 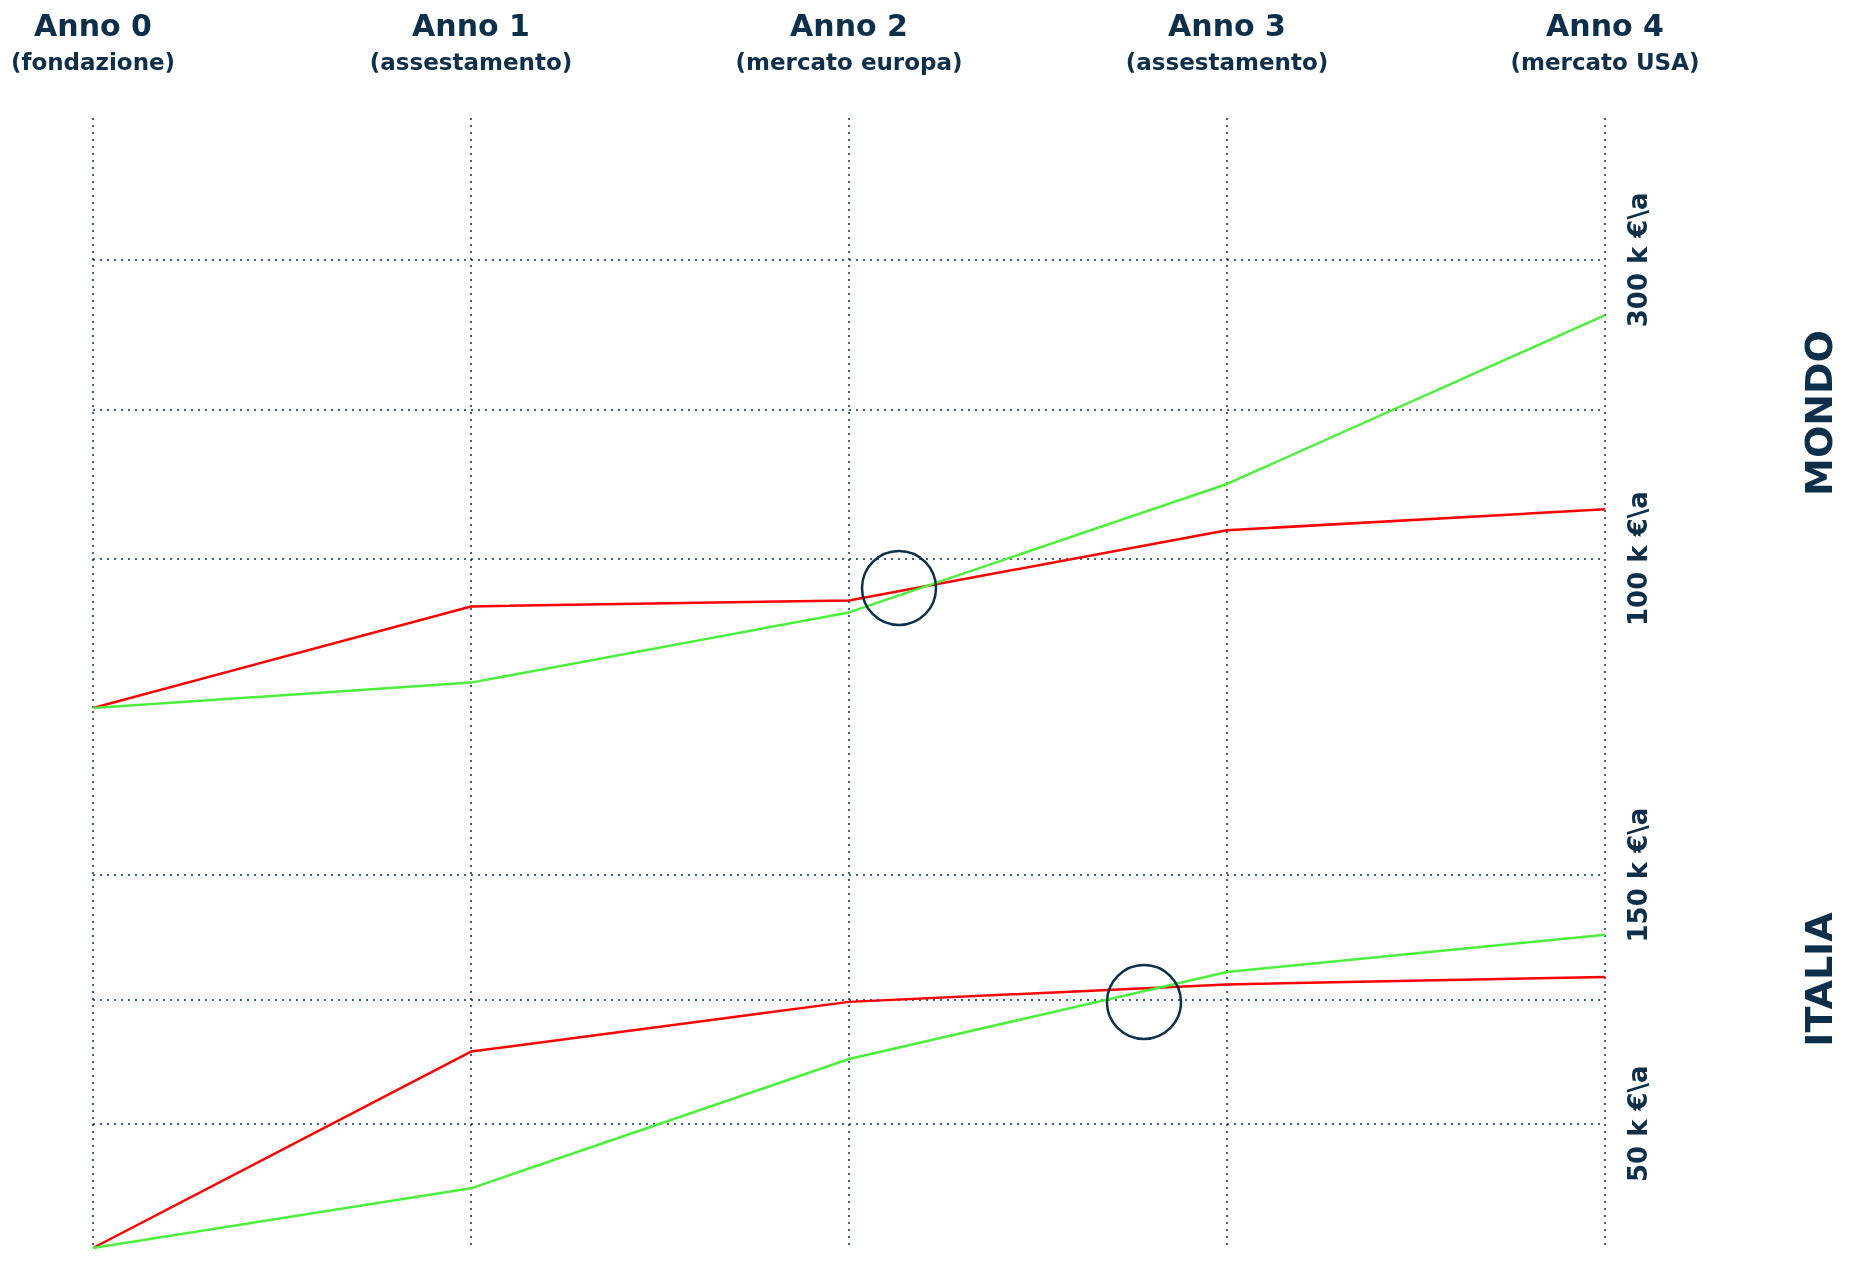 What do you see at coordinates (1638, 260) in the screenshot?
I see `y-tick-label: 300 k €\a` at bounding box center [1638, 260].